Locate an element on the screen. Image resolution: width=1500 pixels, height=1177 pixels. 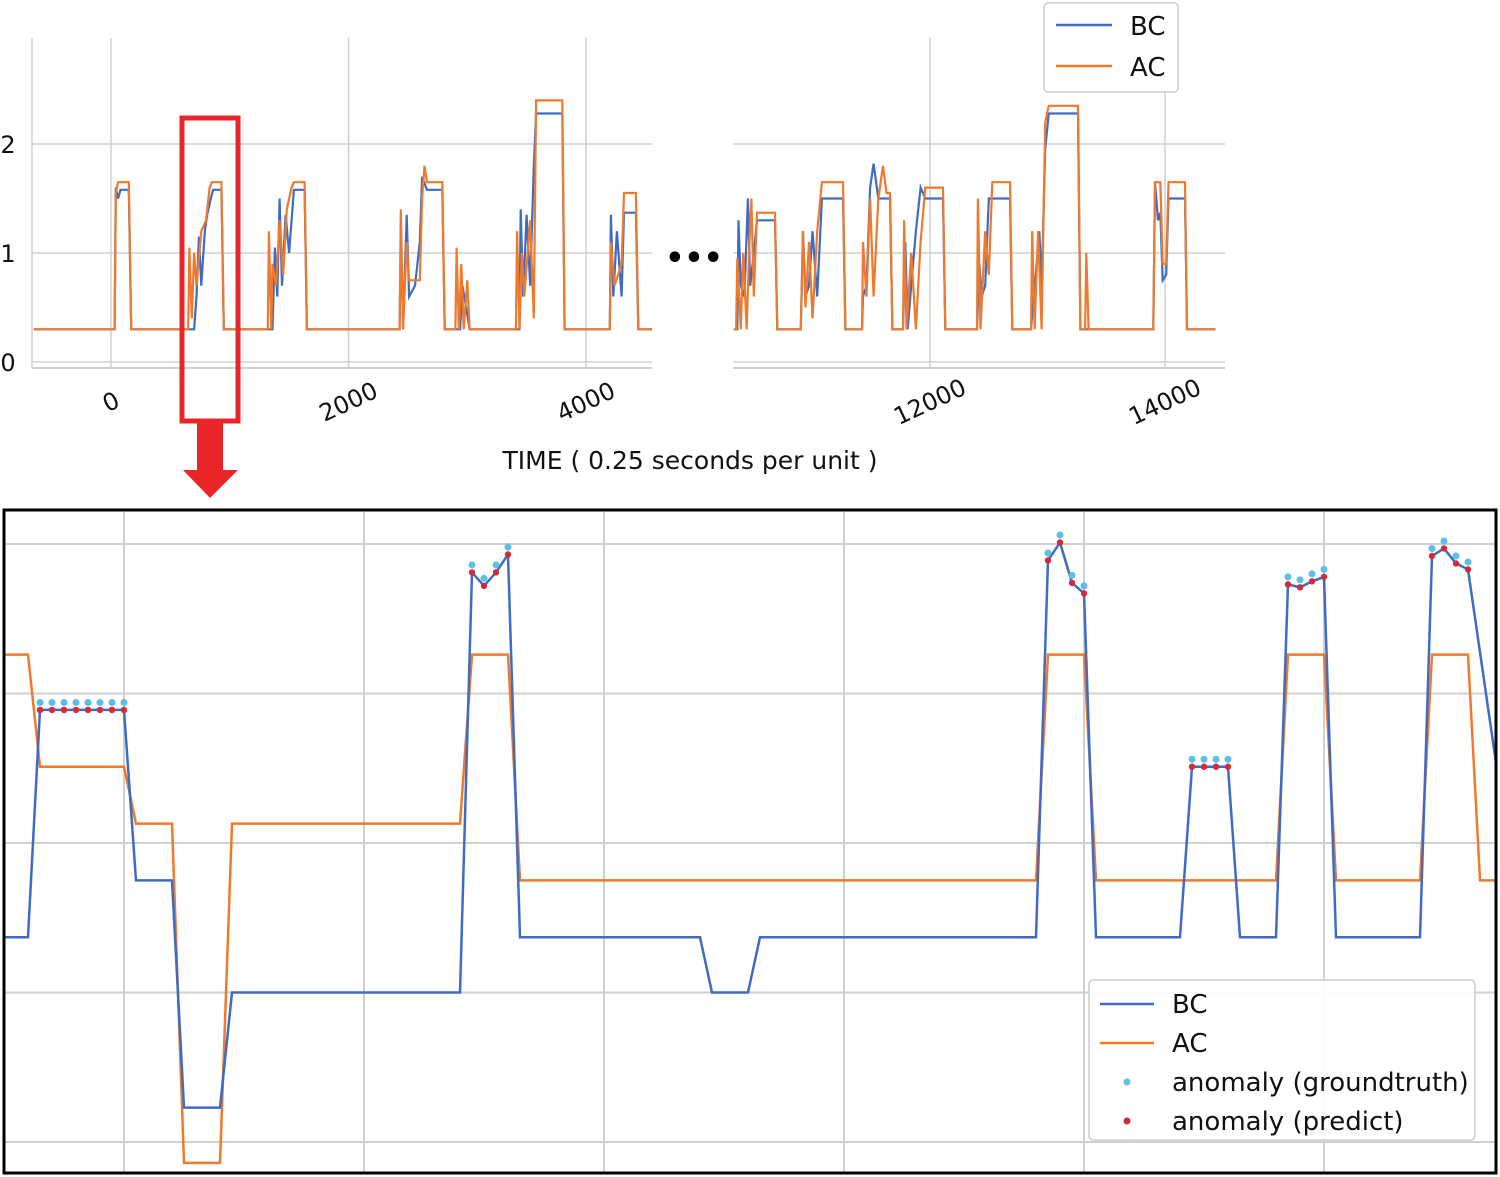
x-axis-label: TIME ( 0.25 seconds per unit ) is located at coordinates (689, 460).